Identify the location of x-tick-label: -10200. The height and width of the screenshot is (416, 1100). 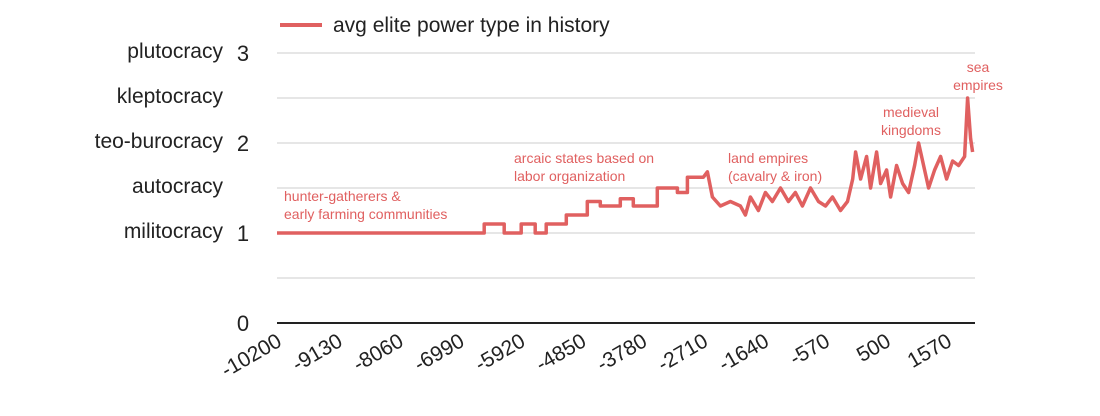
(251, 355).